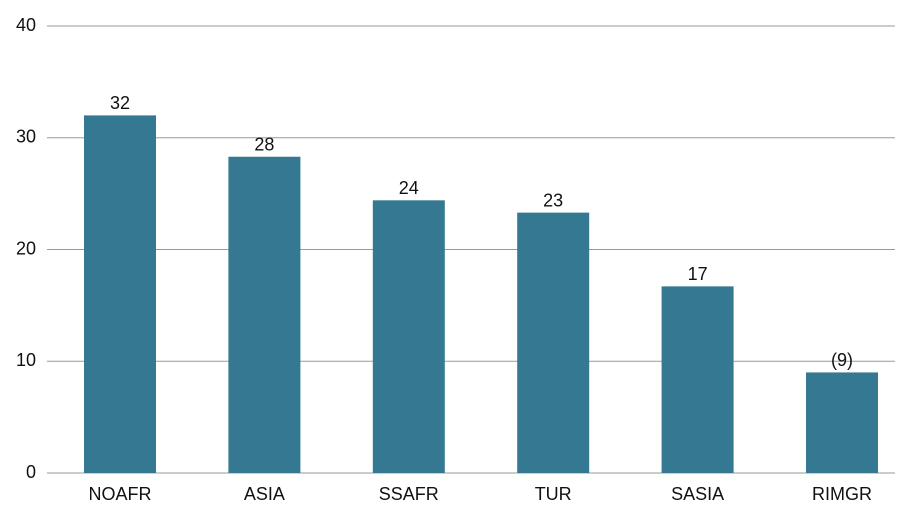  I want to click on x-tick-label: NOAFR, so click(120, 494).